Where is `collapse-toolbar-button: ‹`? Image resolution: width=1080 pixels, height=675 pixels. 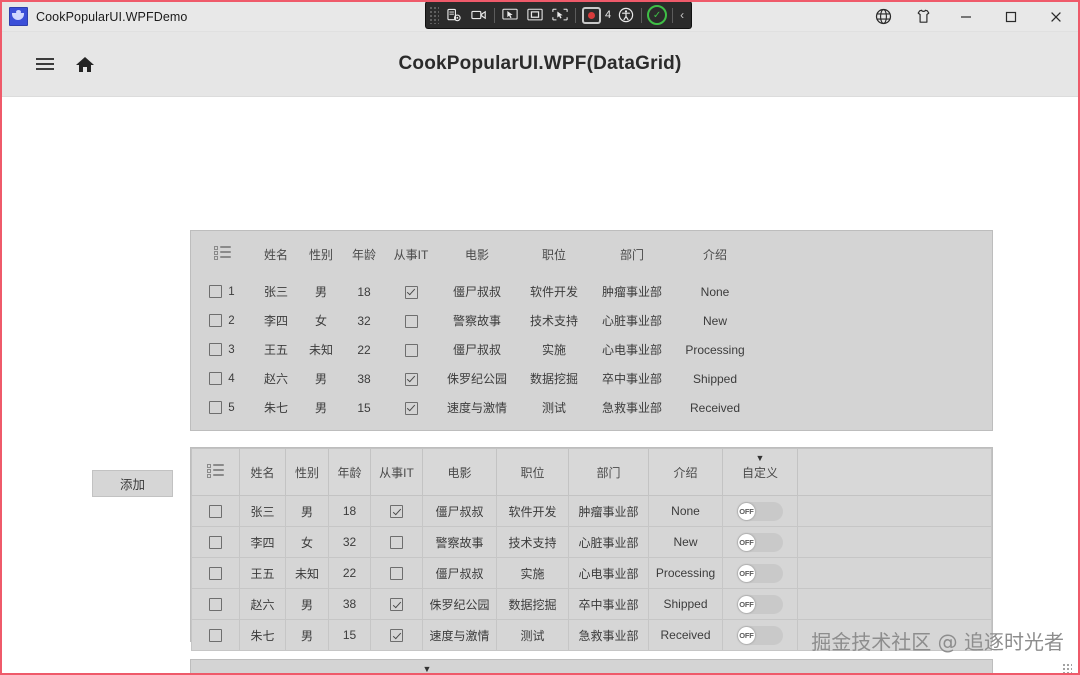 collapse-toolbar-button: ‹ is located at coordinates (682, 15).